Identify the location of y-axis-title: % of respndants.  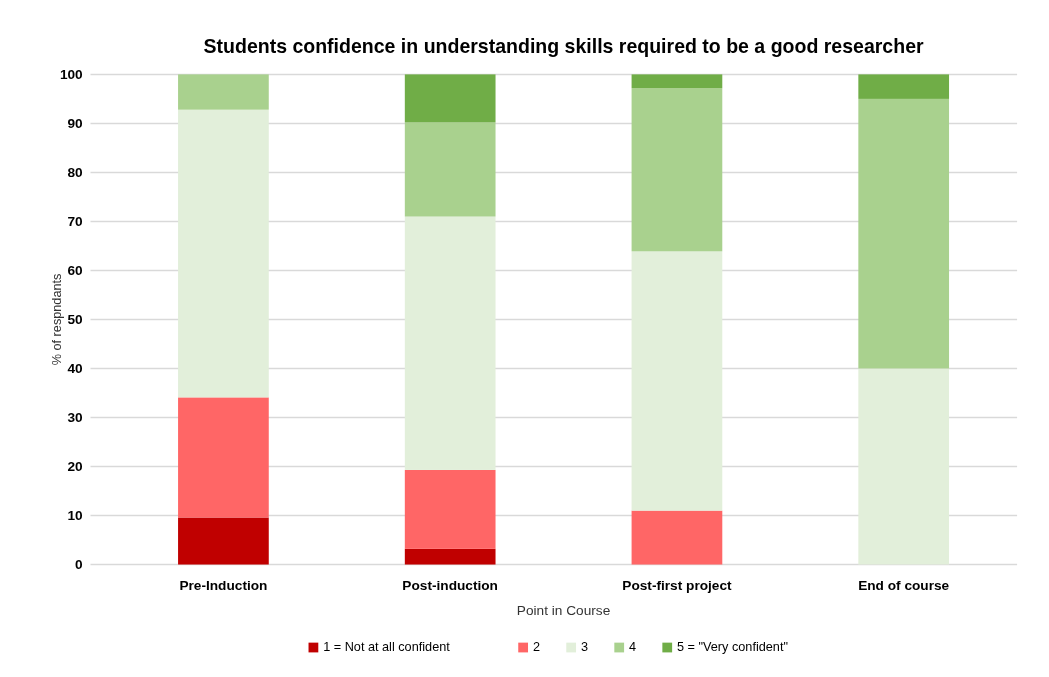
(57, 319).